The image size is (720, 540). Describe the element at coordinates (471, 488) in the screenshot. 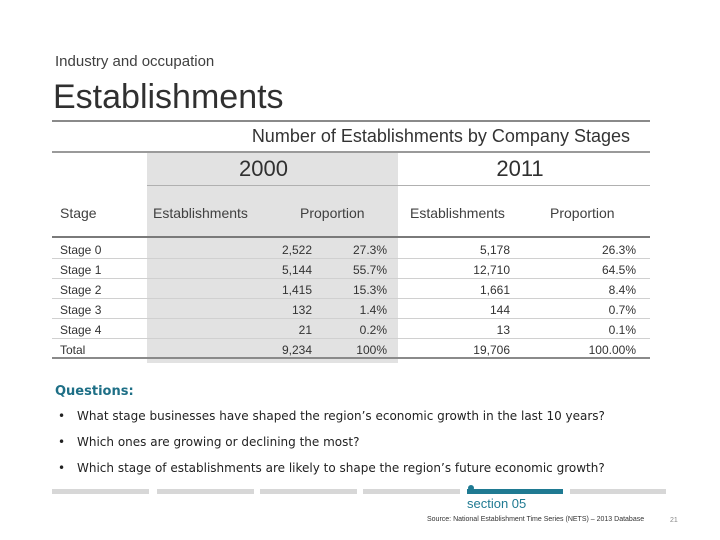

I see `section-marker-dot` at that location.